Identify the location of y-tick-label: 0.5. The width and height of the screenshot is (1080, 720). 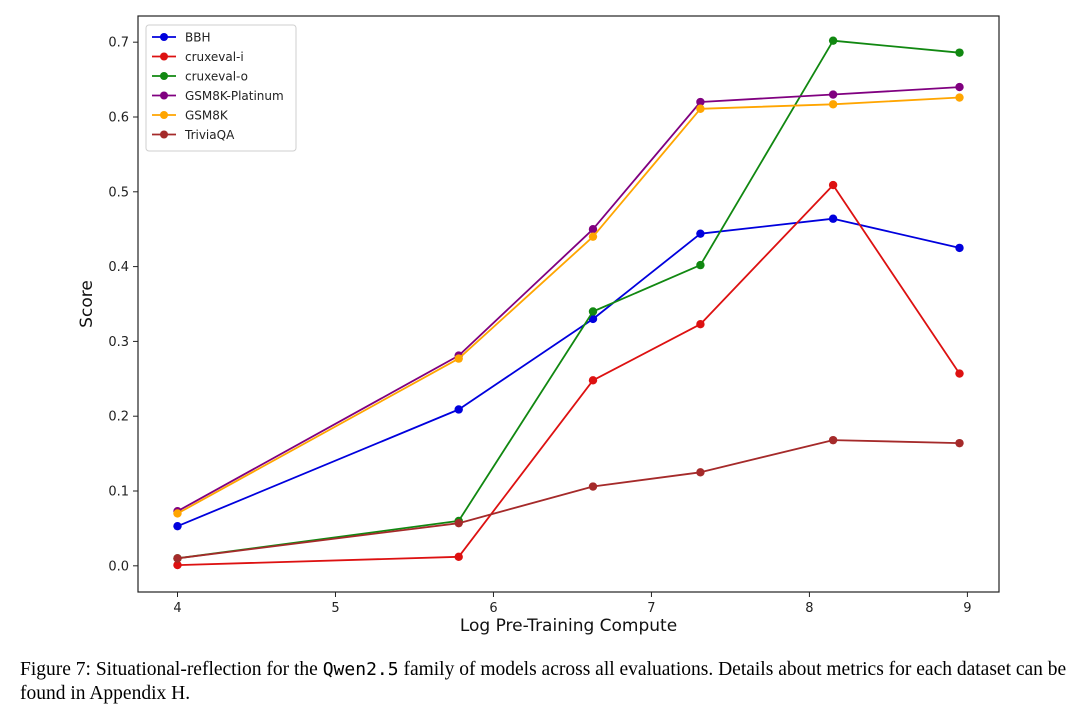
(118, 192).